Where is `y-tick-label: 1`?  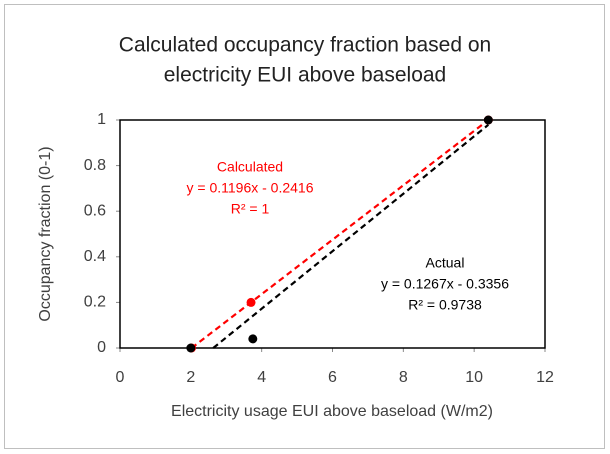 y-tick-label: 1 is located at coordinates (101, 119).